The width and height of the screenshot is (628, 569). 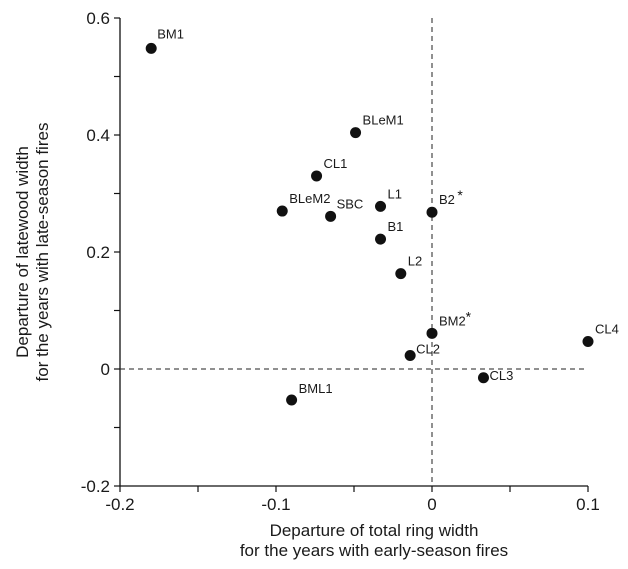 I want to click on point-l2, so click(x=401, y=274).